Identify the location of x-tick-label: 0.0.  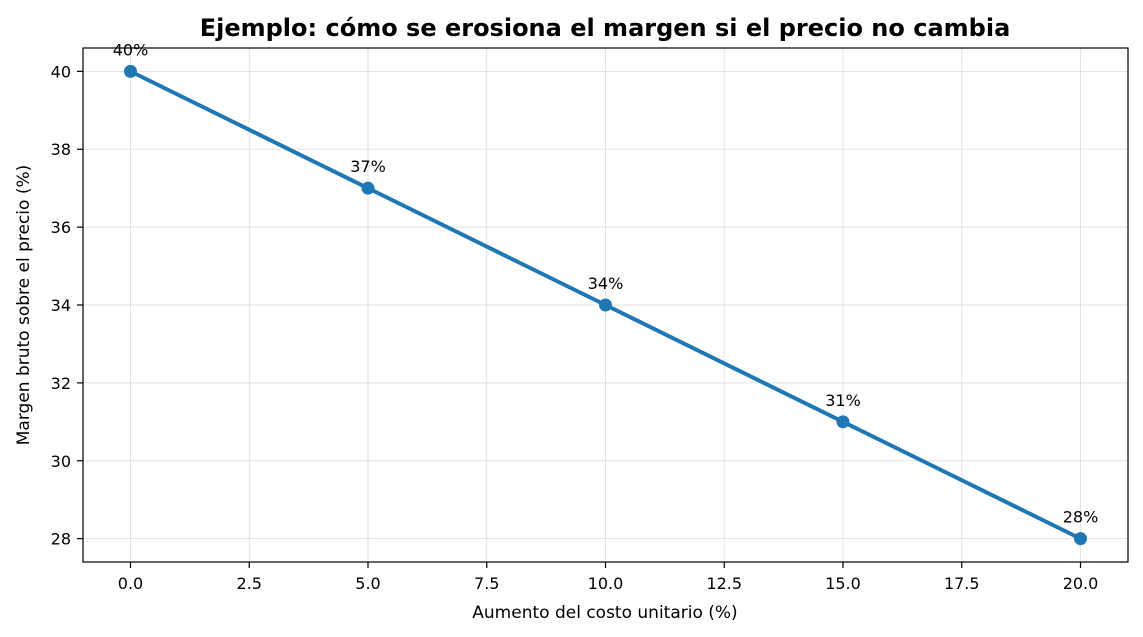
(130, 583).